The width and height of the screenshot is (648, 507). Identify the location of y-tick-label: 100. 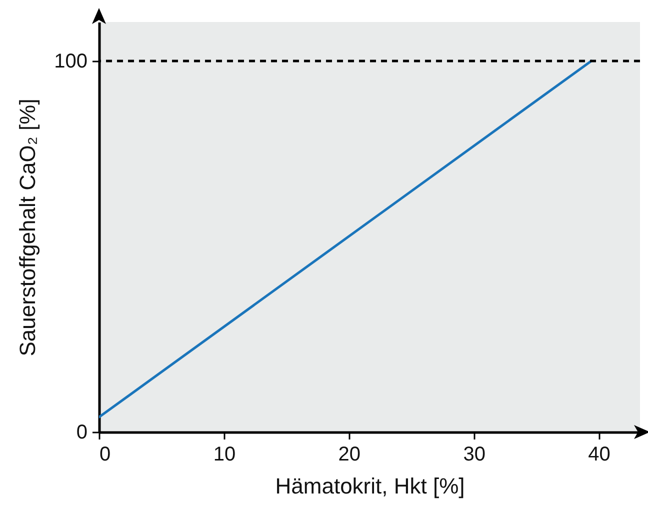
(71, 61).